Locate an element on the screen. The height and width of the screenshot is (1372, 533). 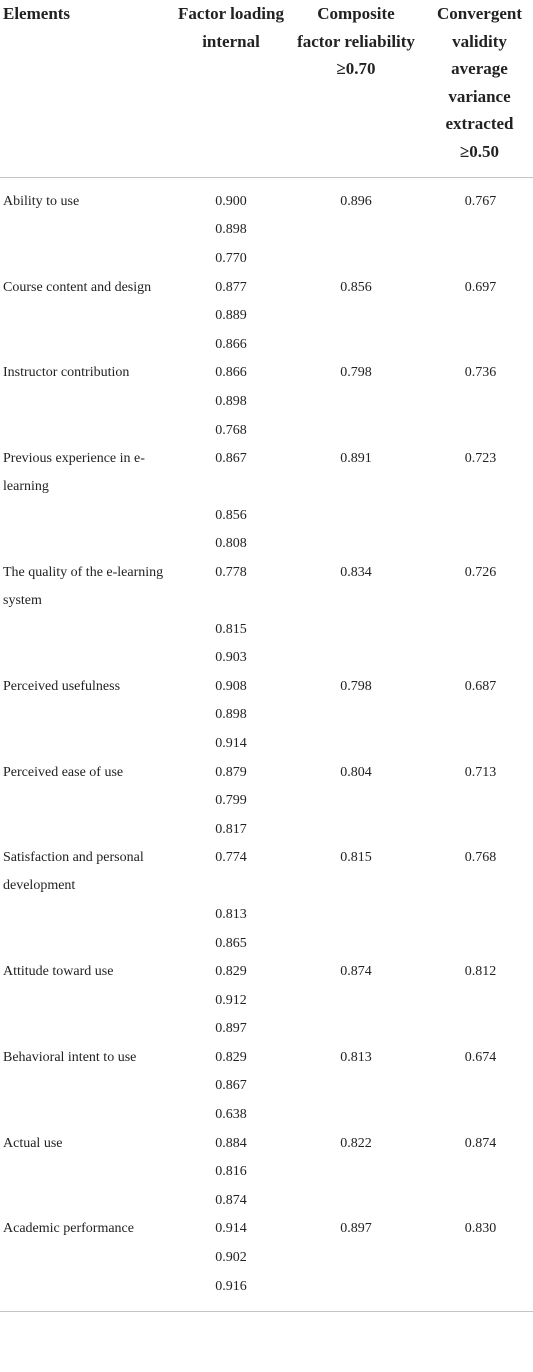
factor-loading: 0.808 is located at coordinates (231, 544).